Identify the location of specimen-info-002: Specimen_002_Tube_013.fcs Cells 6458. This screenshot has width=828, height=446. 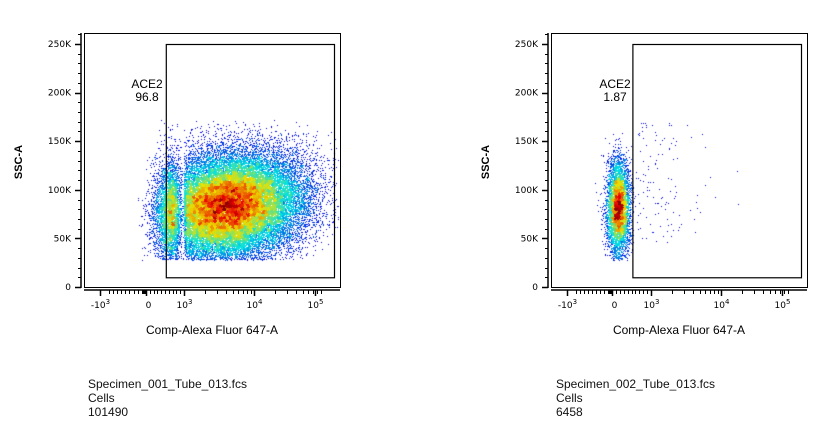
(635, 398).